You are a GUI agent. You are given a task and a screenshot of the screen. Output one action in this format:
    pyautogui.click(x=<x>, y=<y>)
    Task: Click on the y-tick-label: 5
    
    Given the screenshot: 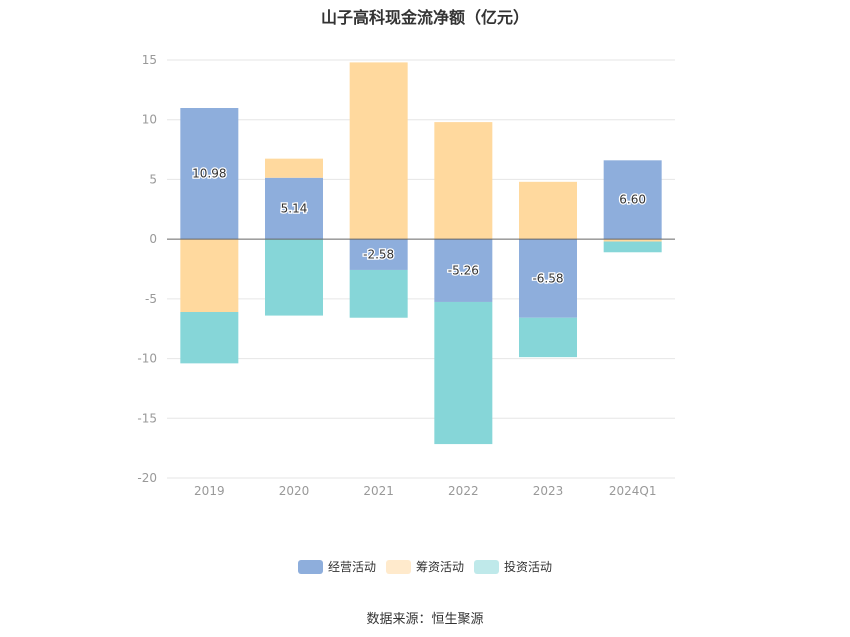 What is the action you would take?
    pyautogui.click(x=153, y=179)
    